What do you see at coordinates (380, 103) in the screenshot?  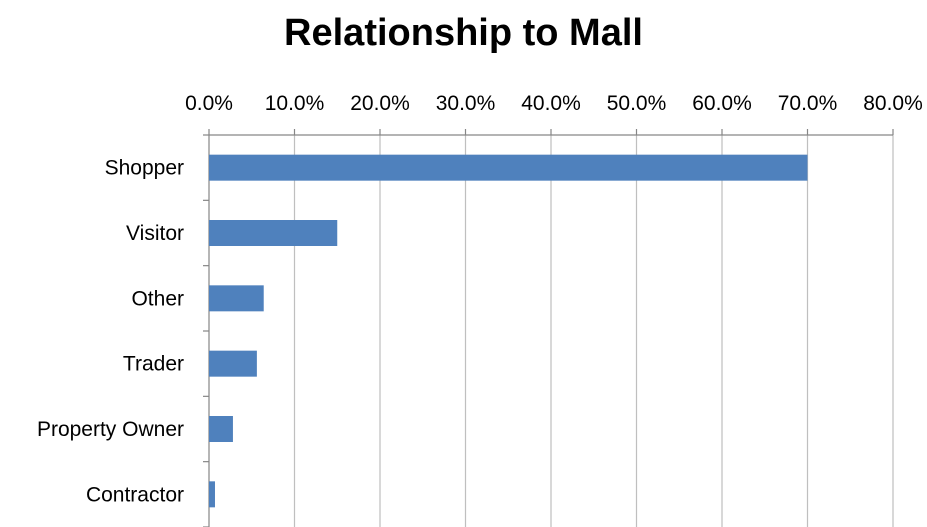 I see `x-tick-label: 20.0%` at bounding box center [380, 103].